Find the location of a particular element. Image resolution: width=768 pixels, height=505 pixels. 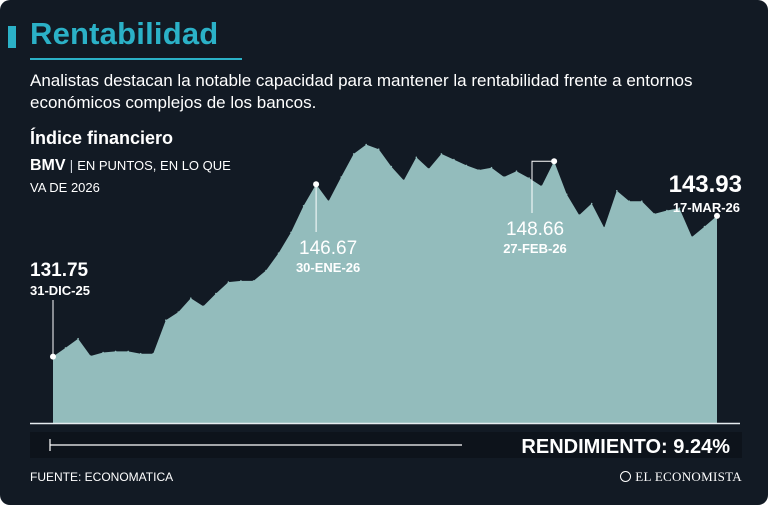

annotation-leader-feb is located at coordinates (542, 186).